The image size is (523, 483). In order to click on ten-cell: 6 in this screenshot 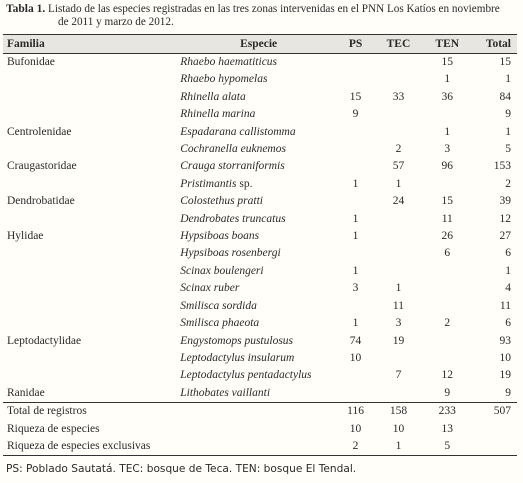, I will do `click(447, 253)`.